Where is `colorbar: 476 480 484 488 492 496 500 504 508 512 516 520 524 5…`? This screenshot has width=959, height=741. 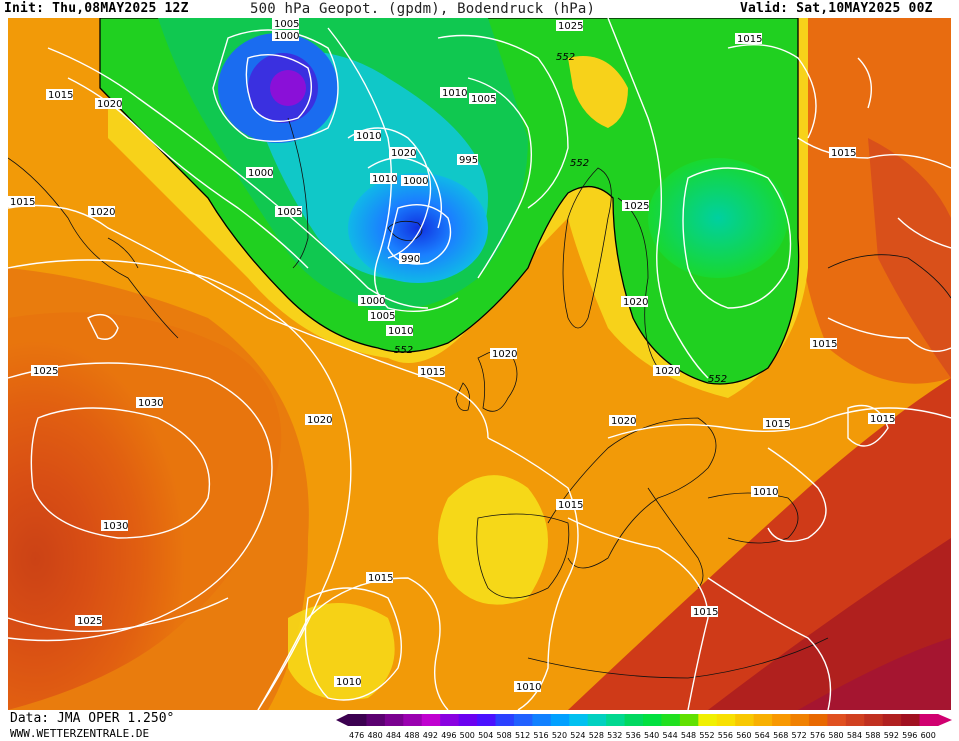 colorbar: 476 480 484 488 492 496 500 504 508 512 516 520 524 5… is located at coordinates (644, 727).